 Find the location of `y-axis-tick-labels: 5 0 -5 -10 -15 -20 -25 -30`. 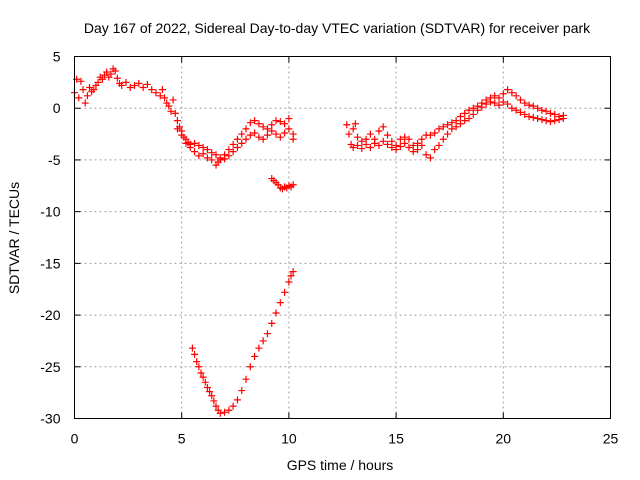

y-axis-tick-labels: 5 0 -5 -10 -15 -20 -25 -30 is located at coordinates (50, 238).